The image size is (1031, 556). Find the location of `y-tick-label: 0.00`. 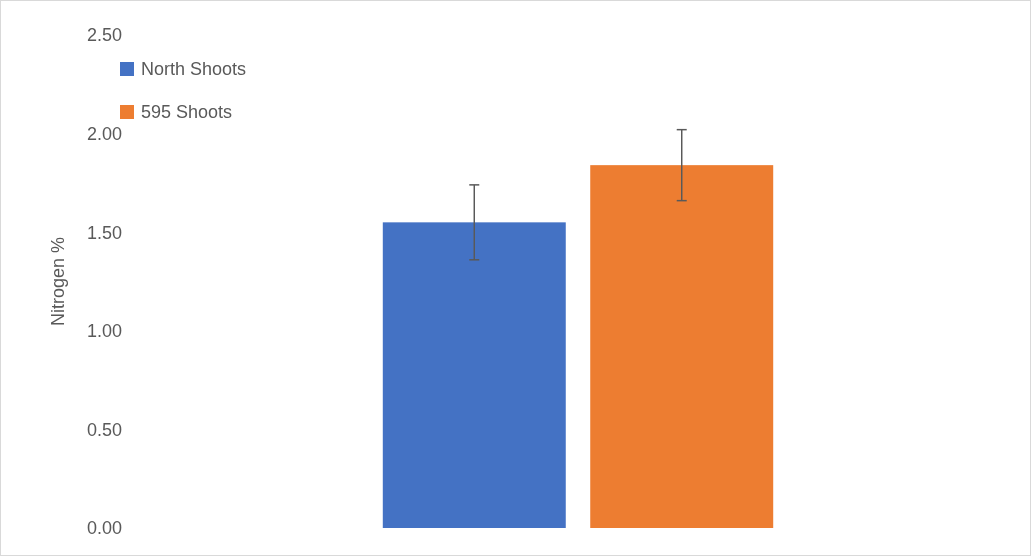

y-tick-label: 0.00 is located at coordinates (104, 528).